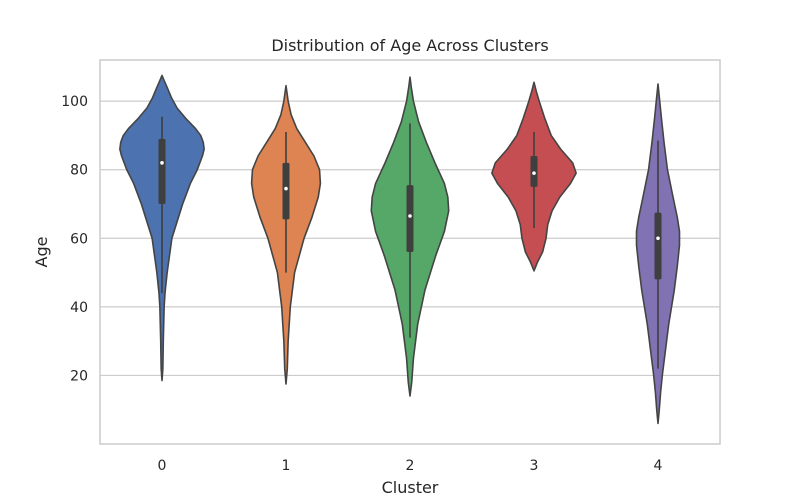 This screenshot has width=800, height=500. What do you see at coordinates (79, 239) in the screenshot?
I see `y-tick-60: 60` at bounding box center [79, 239].